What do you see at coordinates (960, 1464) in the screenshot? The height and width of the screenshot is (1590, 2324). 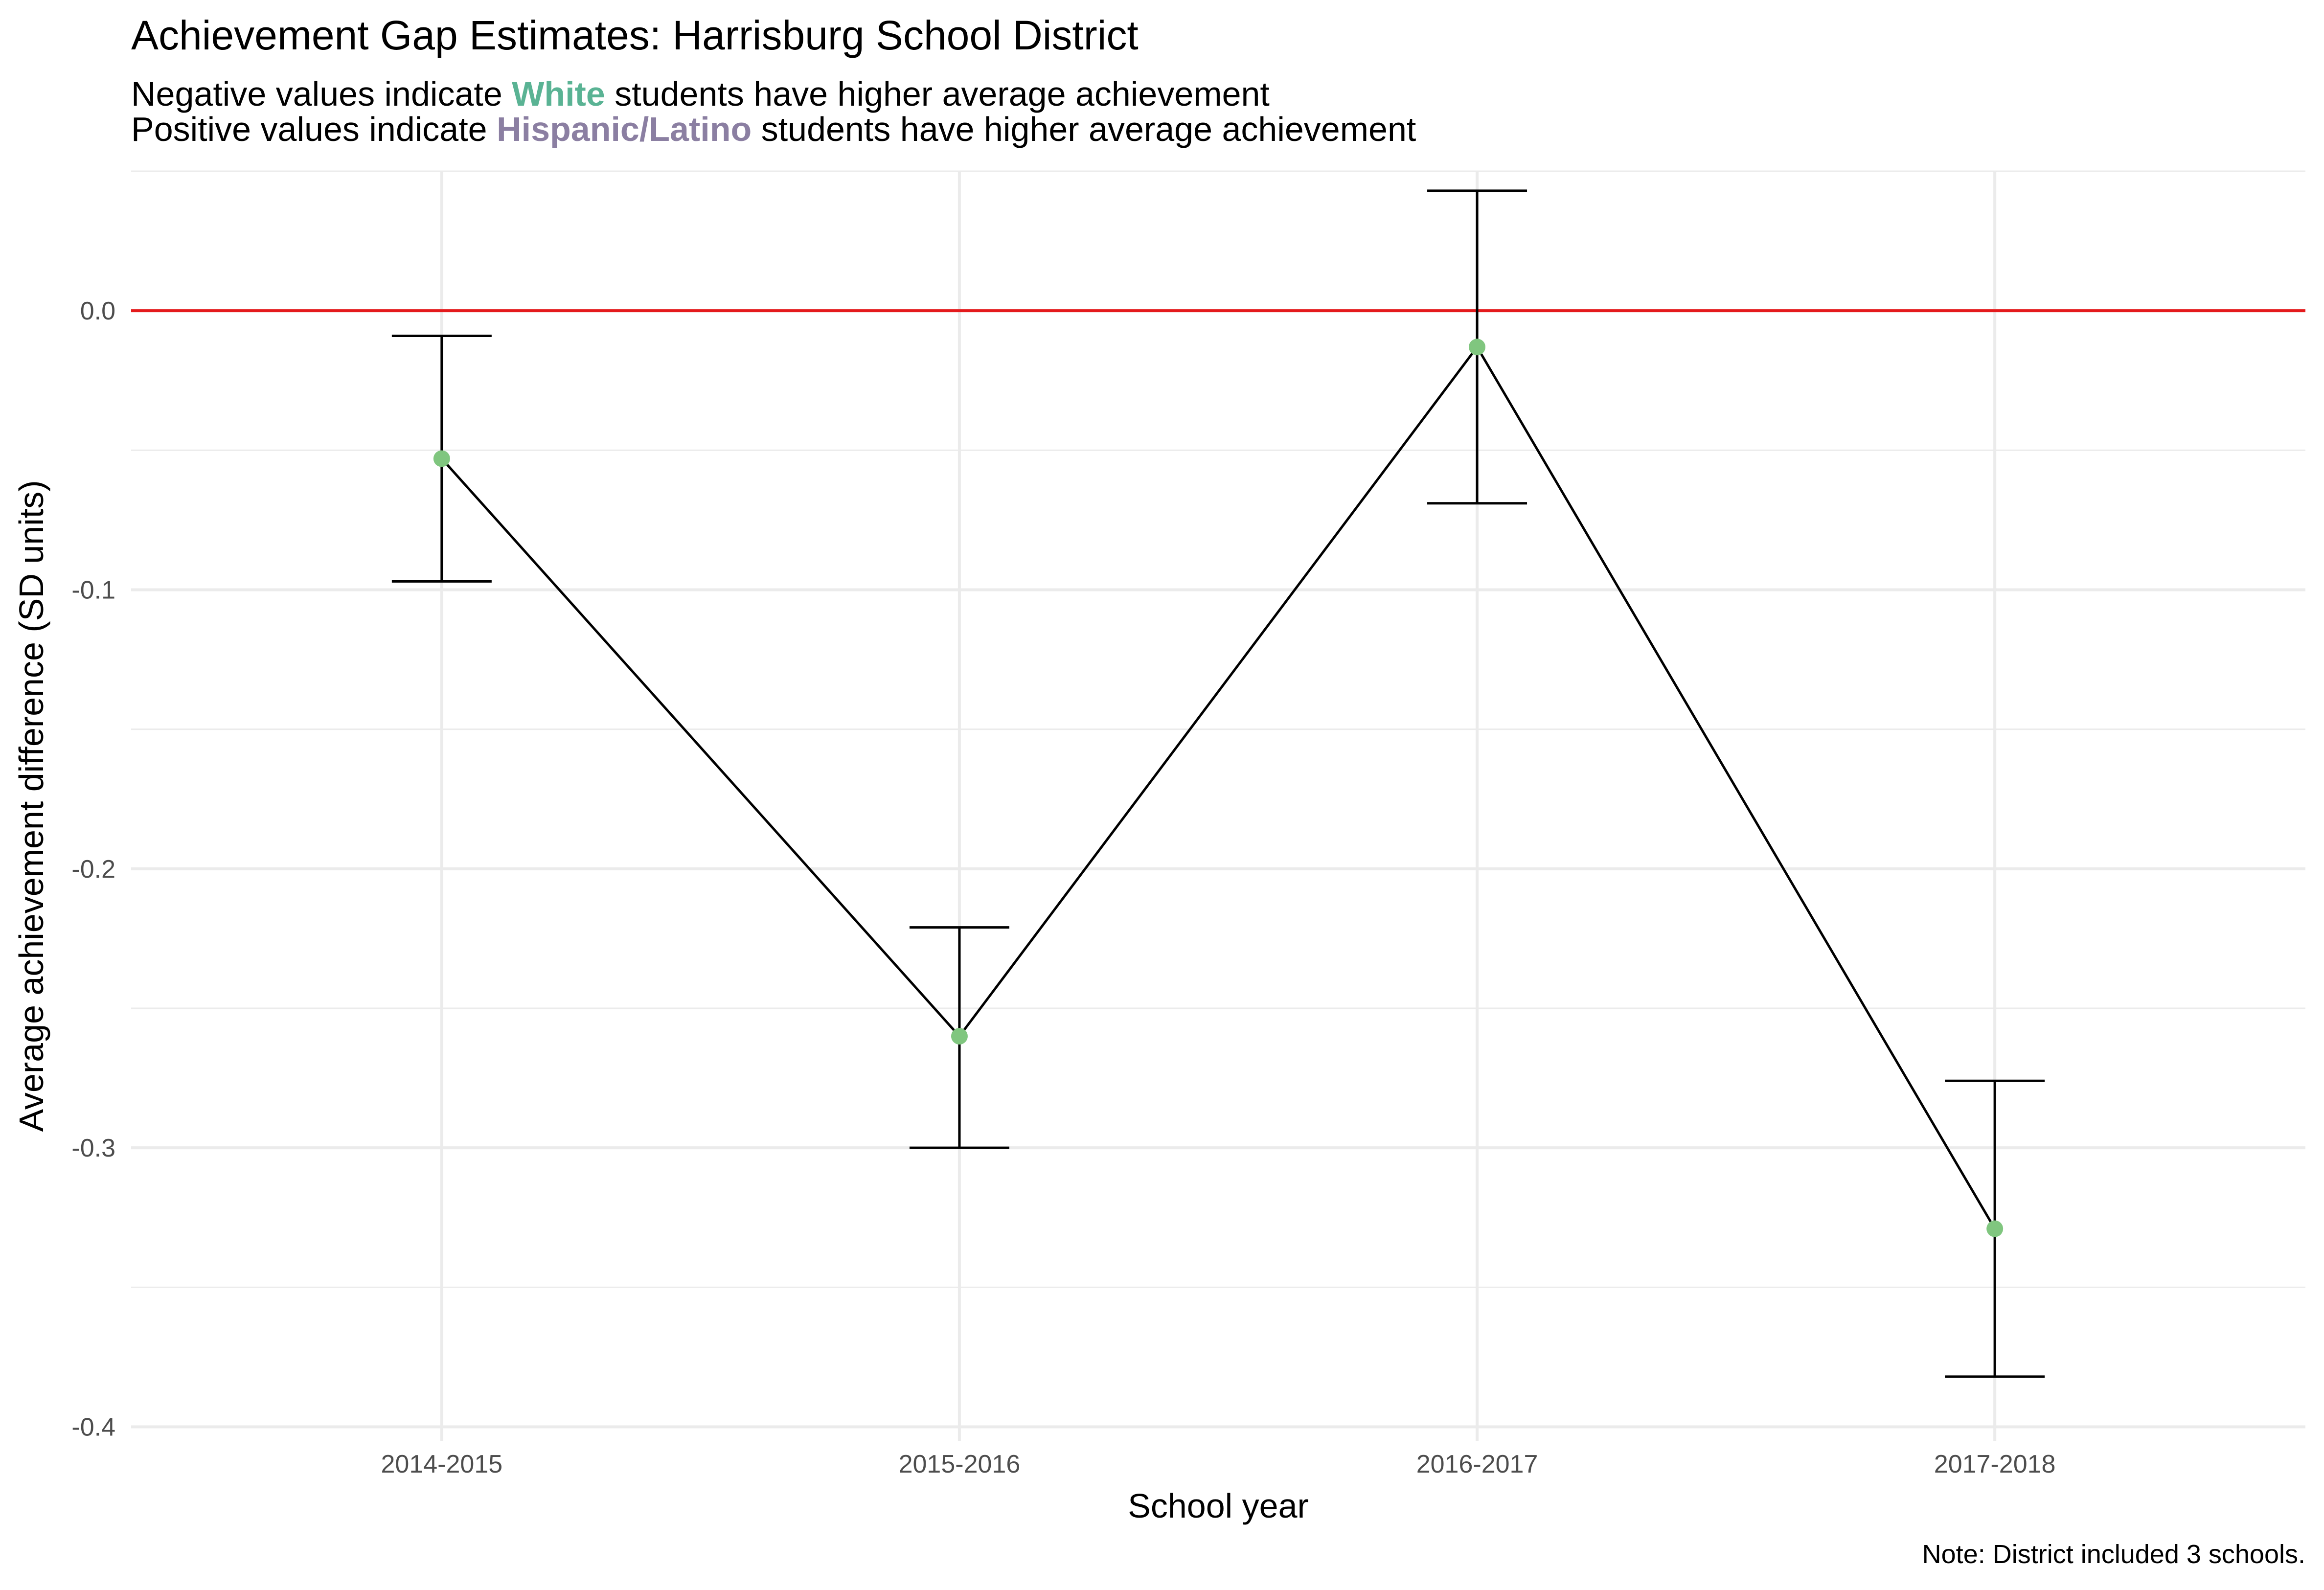 I see `x-tick-label: 2015-2016` at bounding box center [960, 1464].